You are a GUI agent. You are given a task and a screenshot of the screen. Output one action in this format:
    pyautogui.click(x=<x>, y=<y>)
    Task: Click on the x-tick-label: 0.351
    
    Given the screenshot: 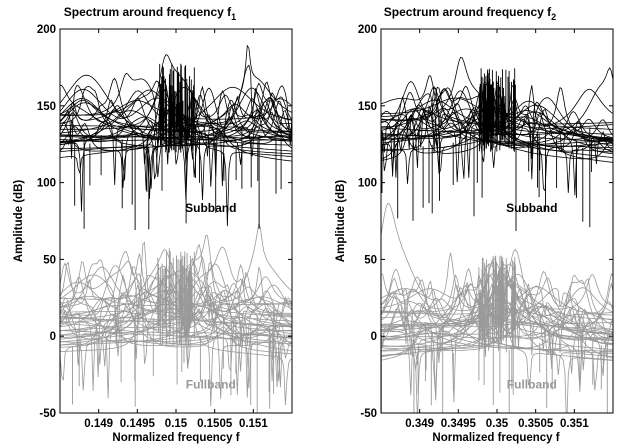 What is the action you would take?
    pyautogui.click(x=574, y=424)
    